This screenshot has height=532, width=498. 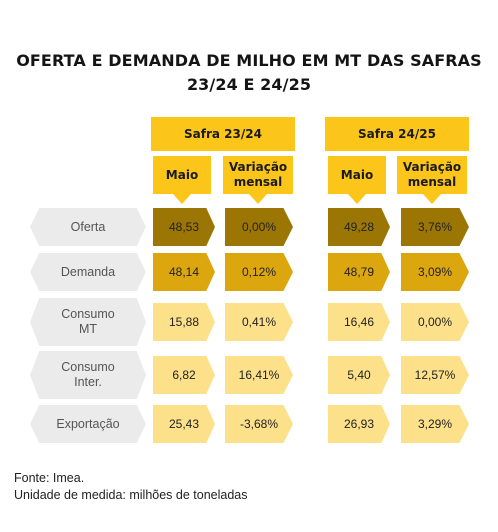 I want to click on column-header-variacao-24-25: Variação mensal, so click(x=432, y=175).